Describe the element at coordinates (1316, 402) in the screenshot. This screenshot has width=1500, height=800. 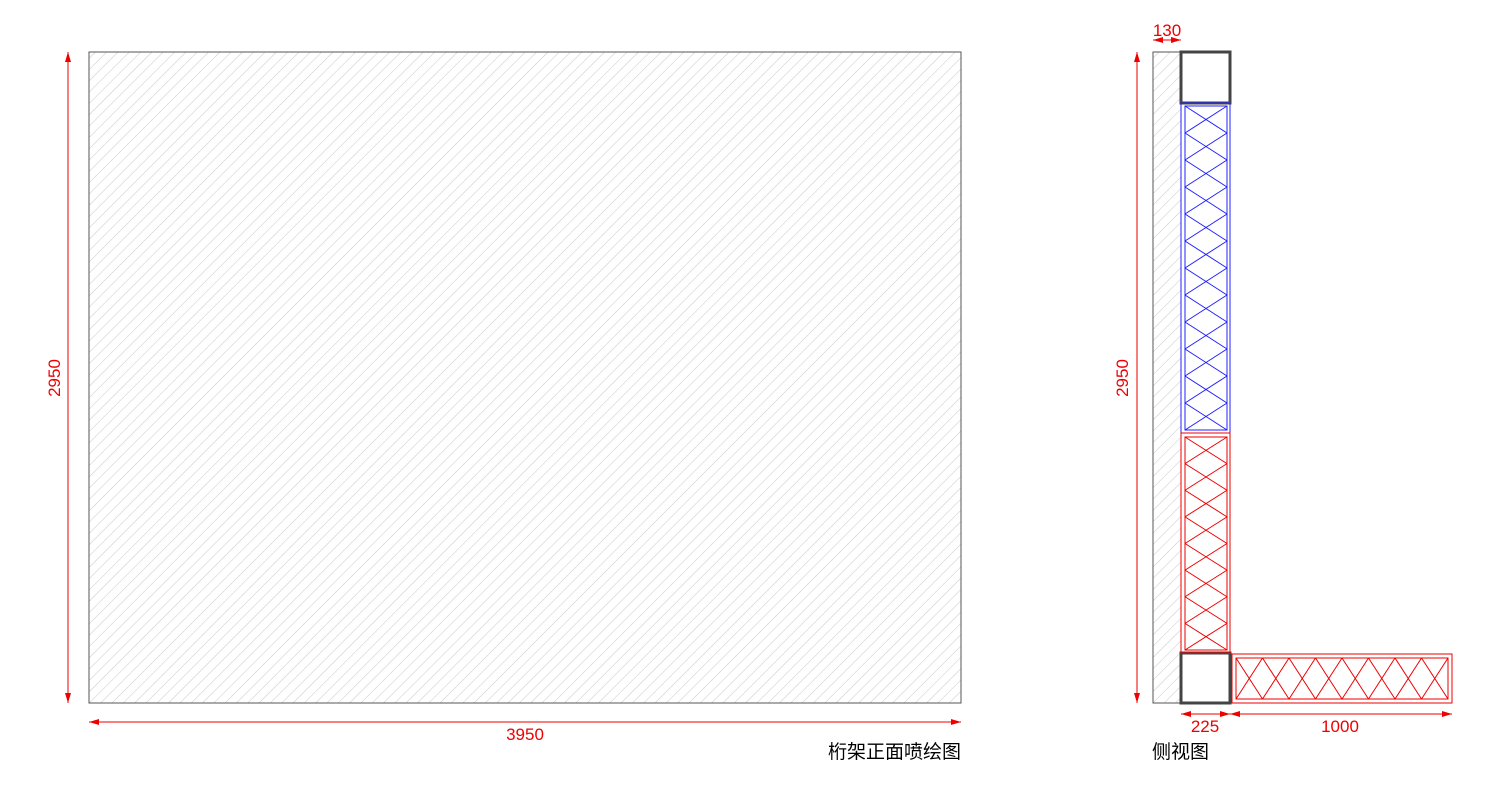
I see `lattice` at that location.